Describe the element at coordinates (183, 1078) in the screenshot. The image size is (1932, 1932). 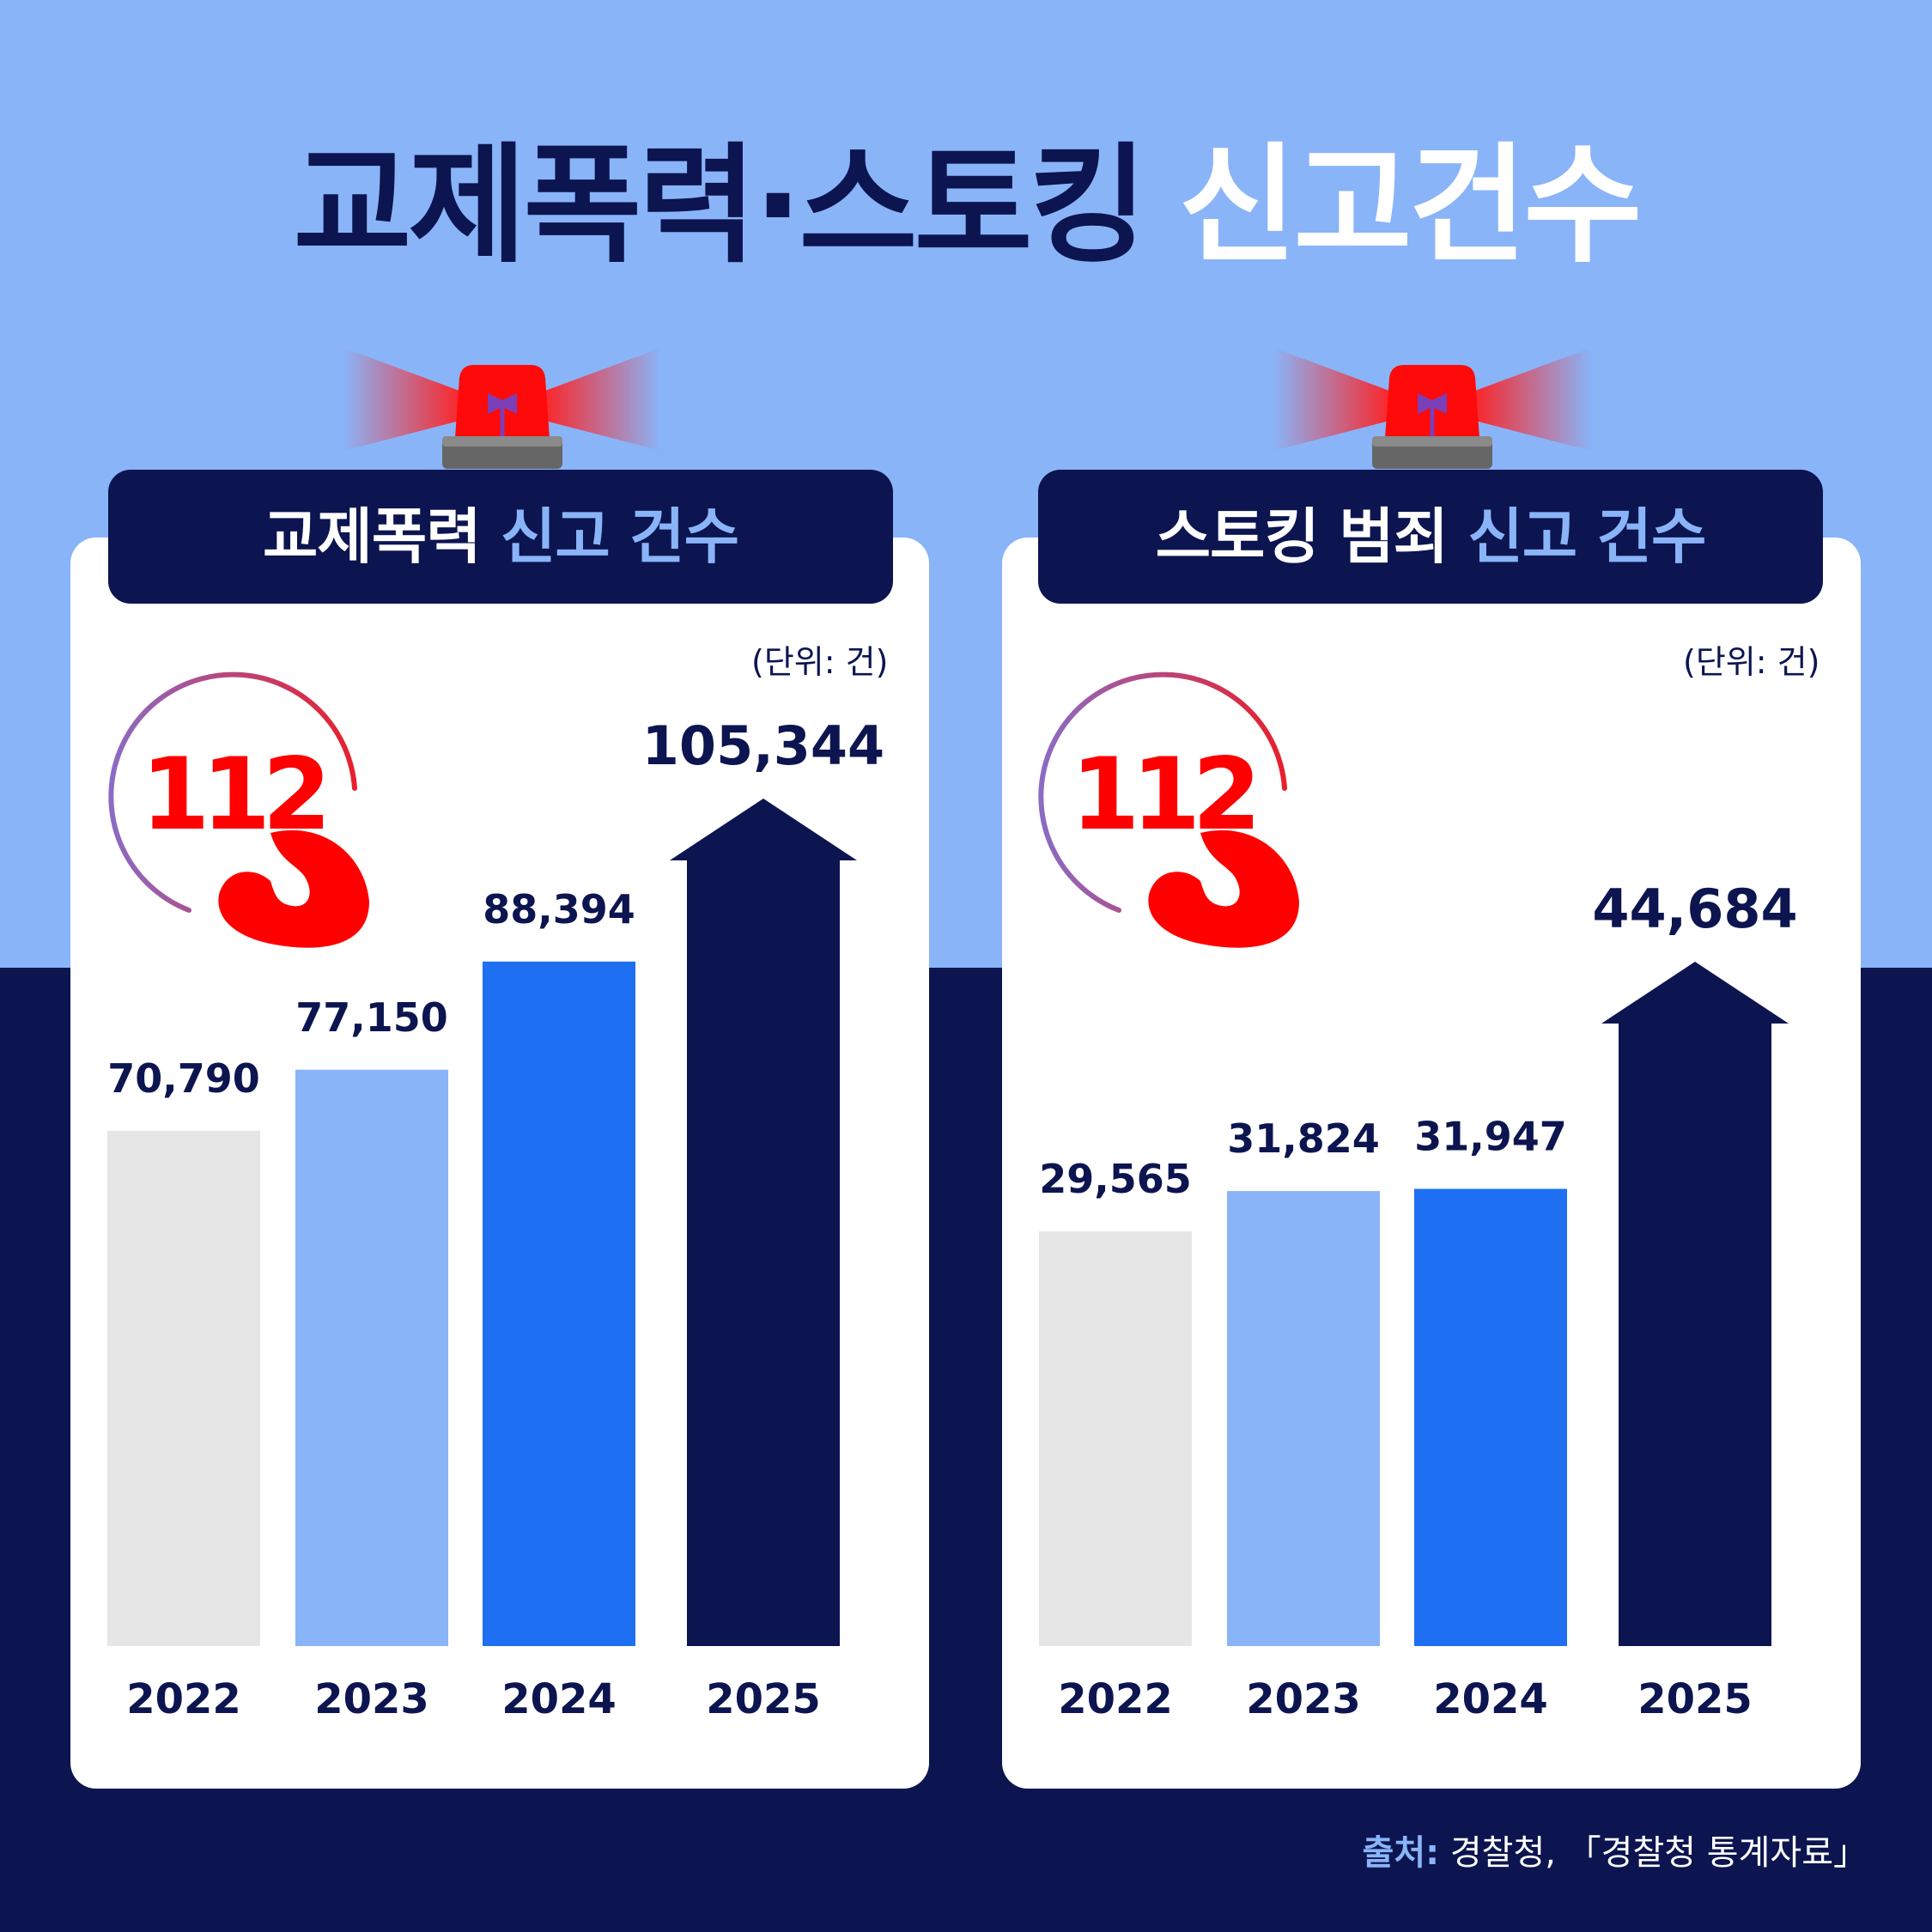
I see `data-label-2022: 70,790` at that location.